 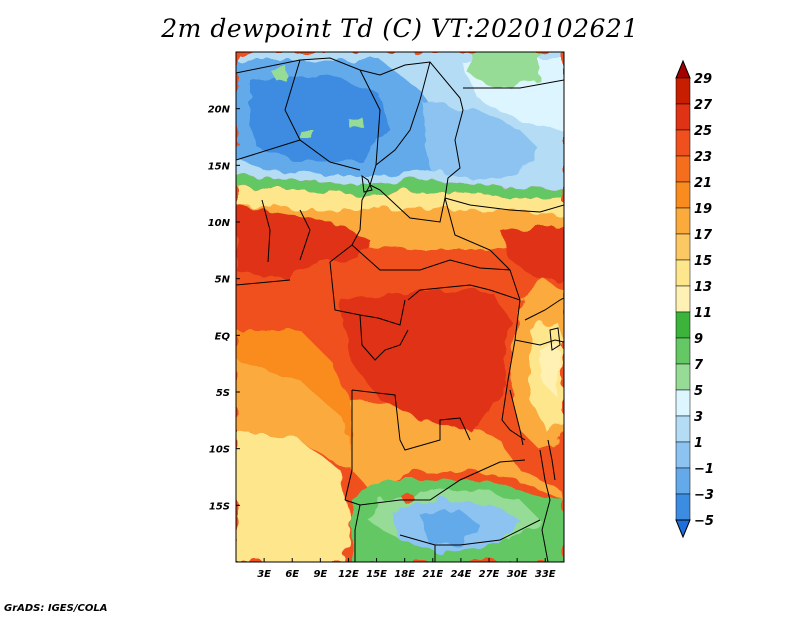 I want to click on colorbar-label: 11, so click(x=703, y=313).